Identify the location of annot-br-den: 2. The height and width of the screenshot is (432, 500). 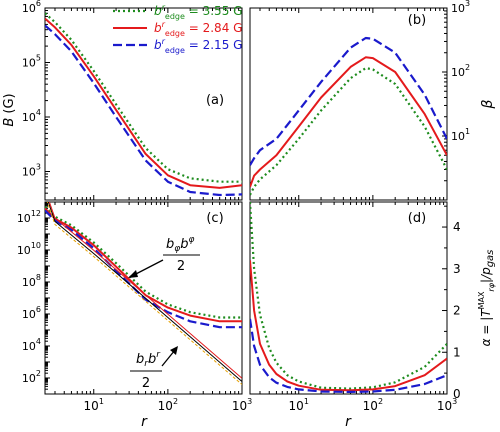
(146, 383).